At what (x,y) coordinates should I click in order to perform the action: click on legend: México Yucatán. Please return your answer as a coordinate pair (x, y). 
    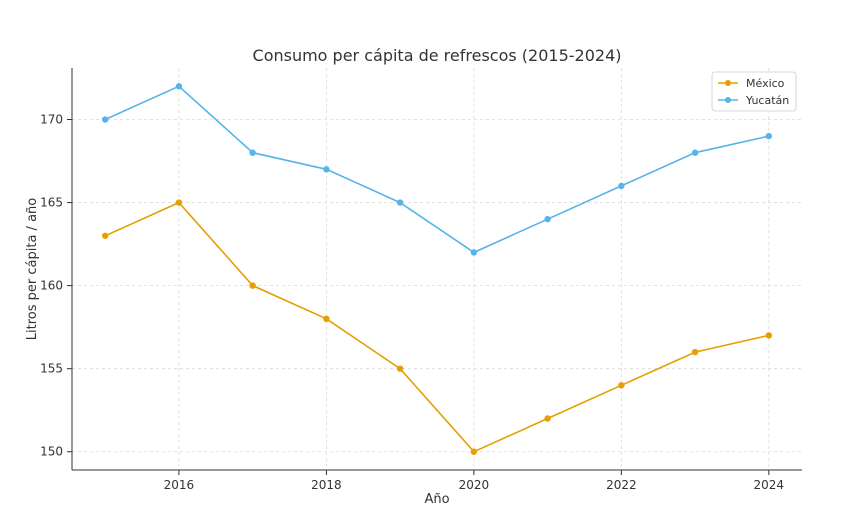
    Looking at the image, I should click on (754, 91).